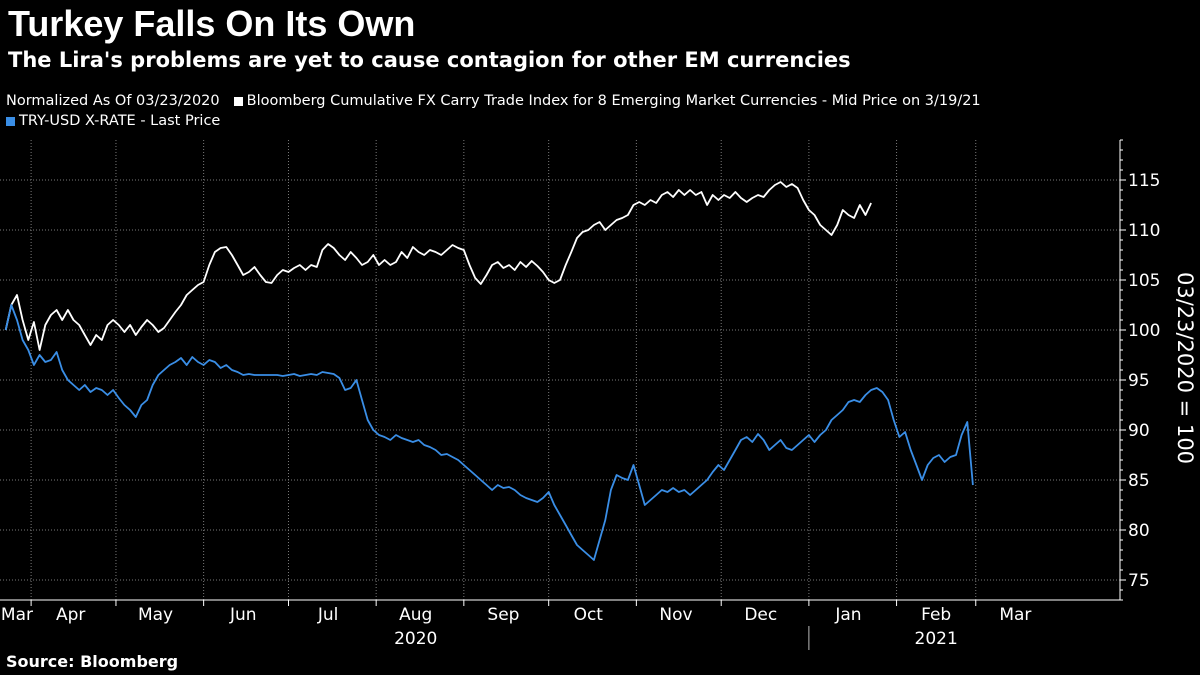 Image resolution: width=1200 pixels, height=675 pixels. I want to click on x-tick-label-sep-6: Sep, so click(503, 615).